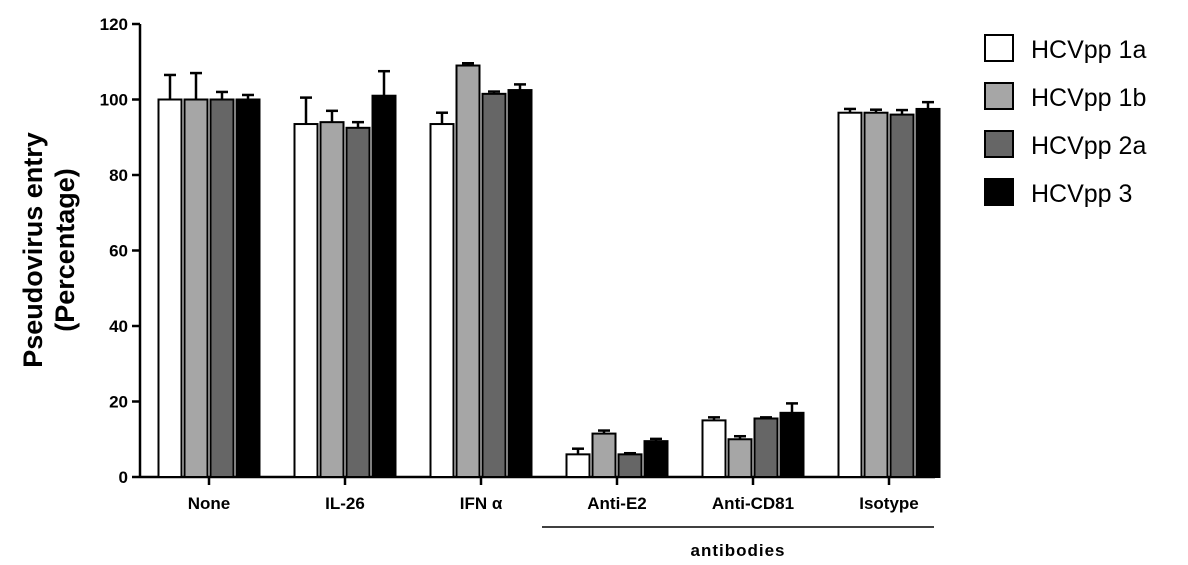 This screenshot has width=1188, height=565. I want to click on x-tick-label: Isotype, so click(889, 503).